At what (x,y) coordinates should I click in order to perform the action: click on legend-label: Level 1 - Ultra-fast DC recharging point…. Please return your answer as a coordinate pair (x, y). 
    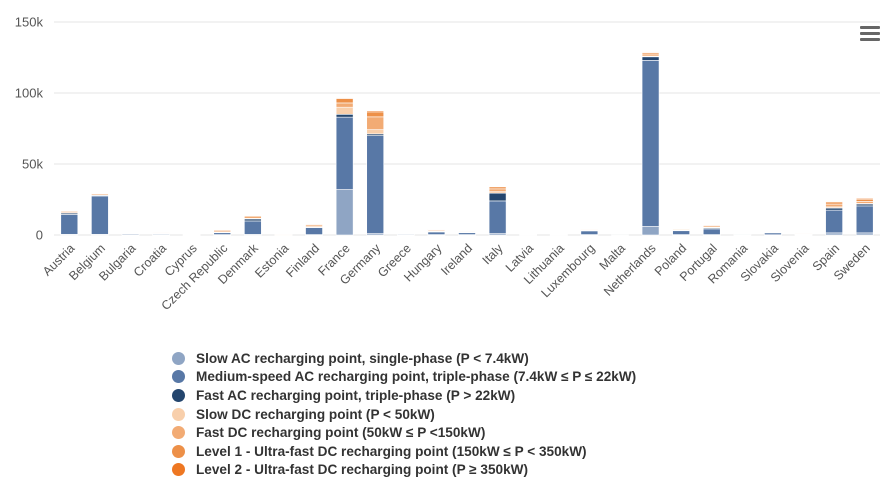
    Looking at the image, I should click on (391, 451).